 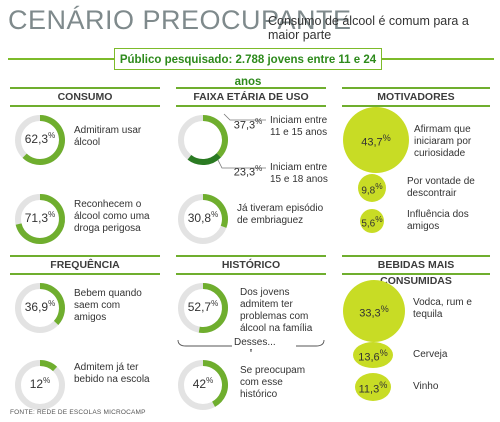 I want to click on section-title-faixa-etaria: FAIXA ETÁRIA DE USO, so click(x=251, y=97).